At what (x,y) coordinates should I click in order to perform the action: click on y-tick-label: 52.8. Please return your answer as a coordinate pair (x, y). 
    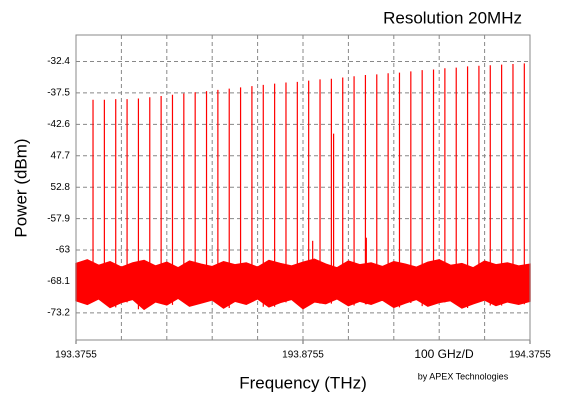
    Looking at the image, I should click on (61, 187).